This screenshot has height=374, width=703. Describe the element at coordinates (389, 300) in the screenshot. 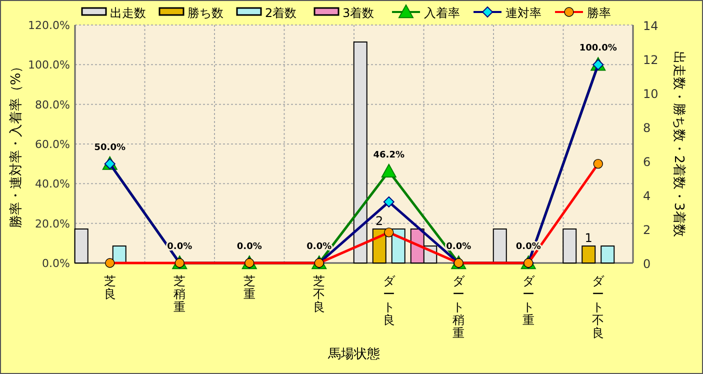

I see `x-tick-label: ダート良` at that location.